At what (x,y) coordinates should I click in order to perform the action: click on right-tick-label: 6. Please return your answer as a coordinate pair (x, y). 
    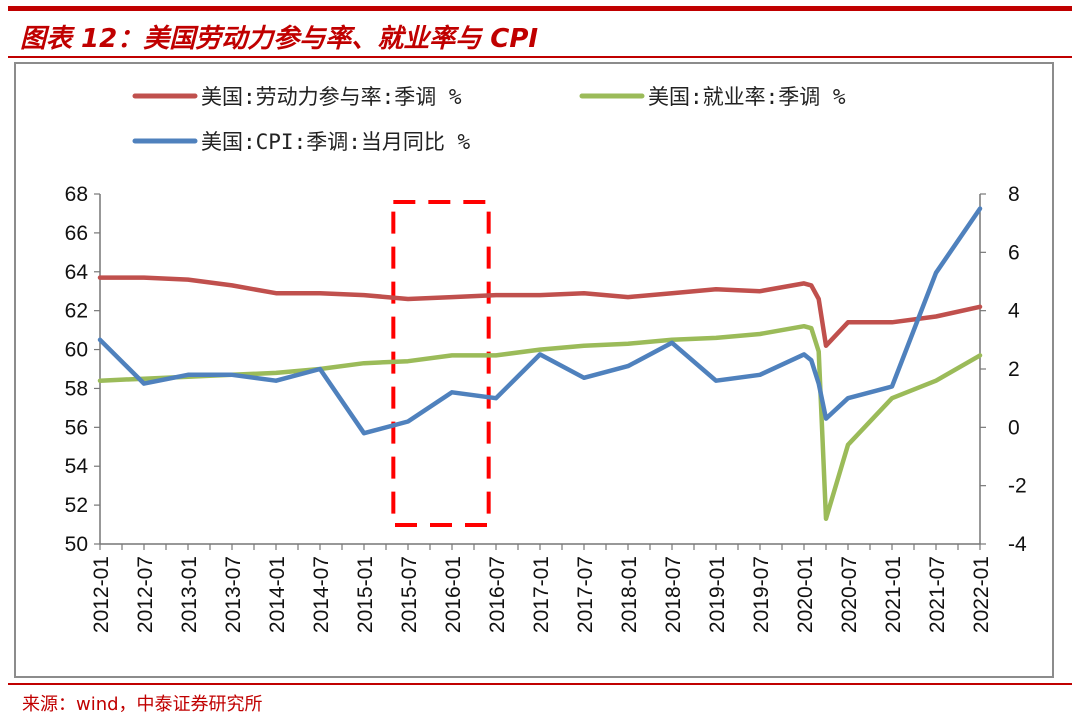
    Looking at the image, I should click on (1014, 252).